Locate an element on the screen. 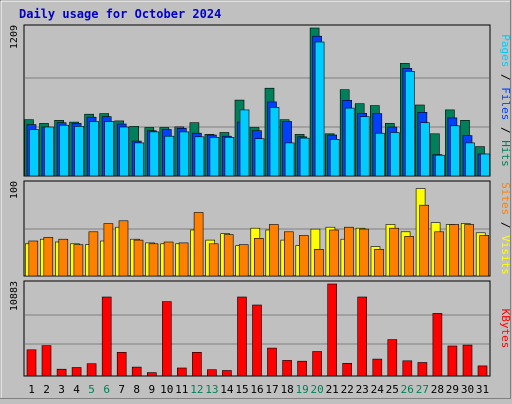 The height and width of the screenshot is (404, 512). side-label-visits-panel: Sites / Visits is located at coordinates (505, 228).